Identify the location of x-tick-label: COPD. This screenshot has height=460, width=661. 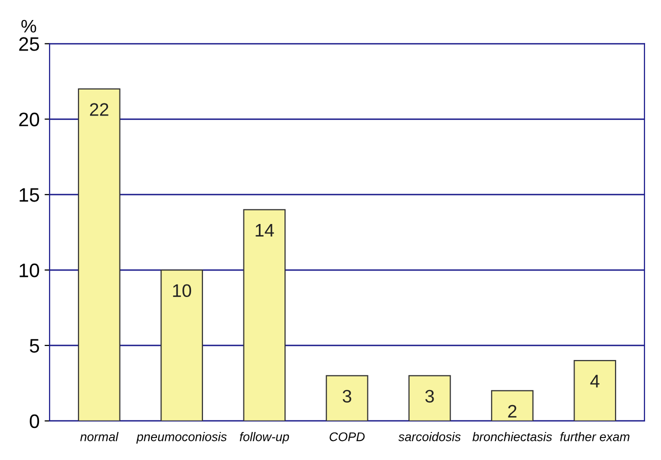
(347, 437).